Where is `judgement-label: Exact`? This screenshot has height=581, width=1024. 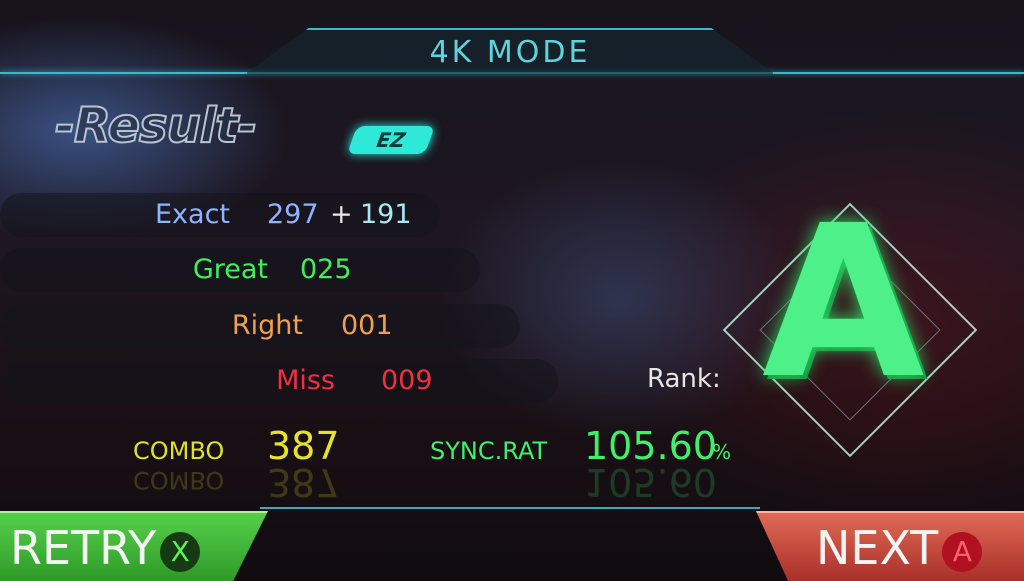
judgement-label: Exact is located at coordinates (192, 214).